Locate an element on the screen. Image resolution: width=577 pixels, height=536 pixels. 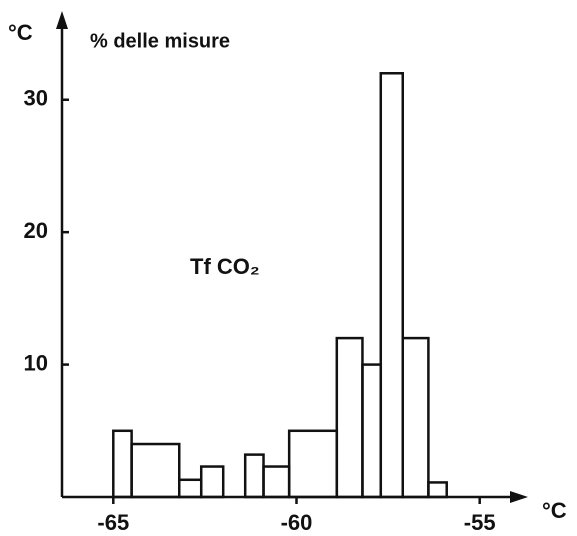
y-unit-label: °C is located at coordinates (20, 32).